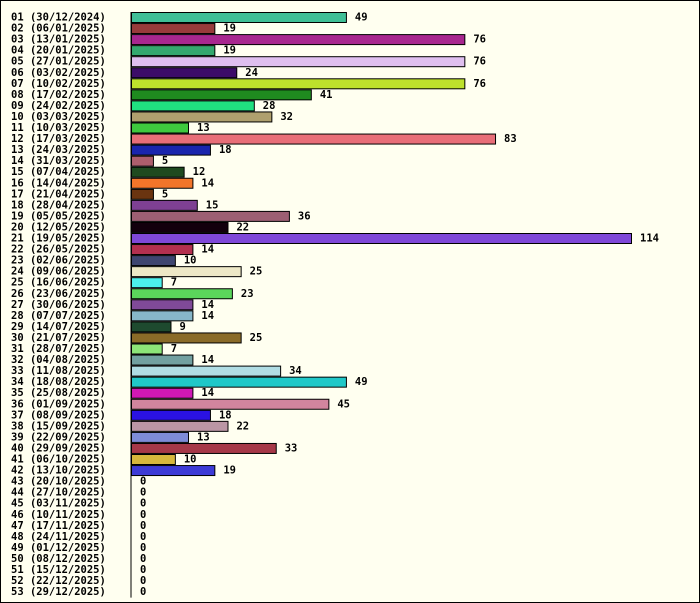 The width and height of the screenshot is (700, 603). What do you see at coordinates (212, 205) in the screenshot?
I see `value-label: 15` at bounding box center [212, 205].